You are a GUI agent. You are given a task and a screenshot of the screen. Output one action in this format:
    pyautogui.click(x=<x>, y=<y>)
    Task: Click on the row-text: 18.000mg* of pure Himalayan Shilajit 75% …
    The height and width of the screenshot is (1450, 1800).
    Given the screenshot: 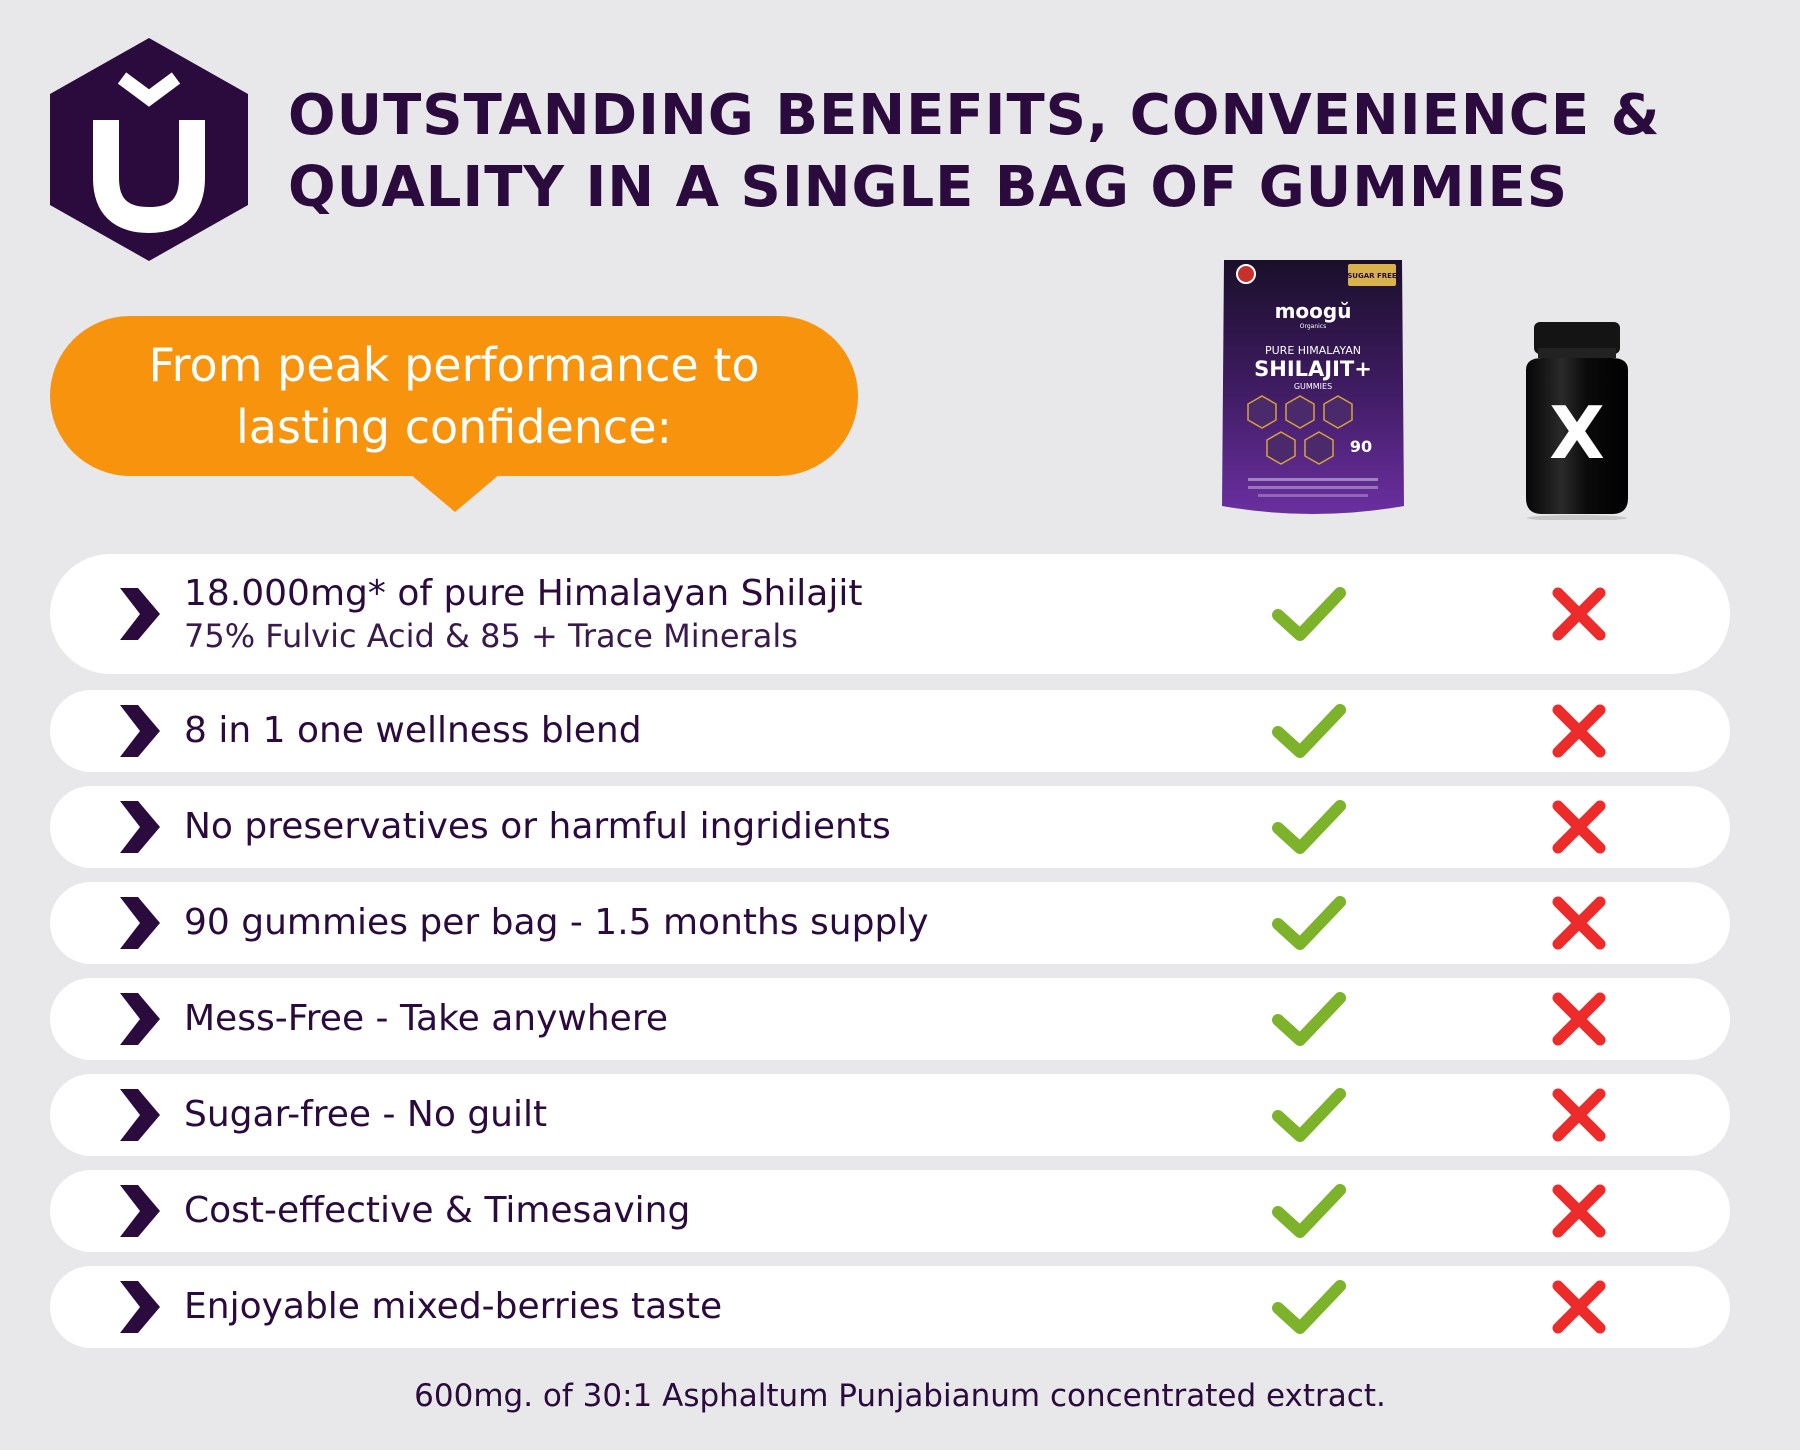 What is the action you would take?
    pyautogui.click(x=523, y=614)
    